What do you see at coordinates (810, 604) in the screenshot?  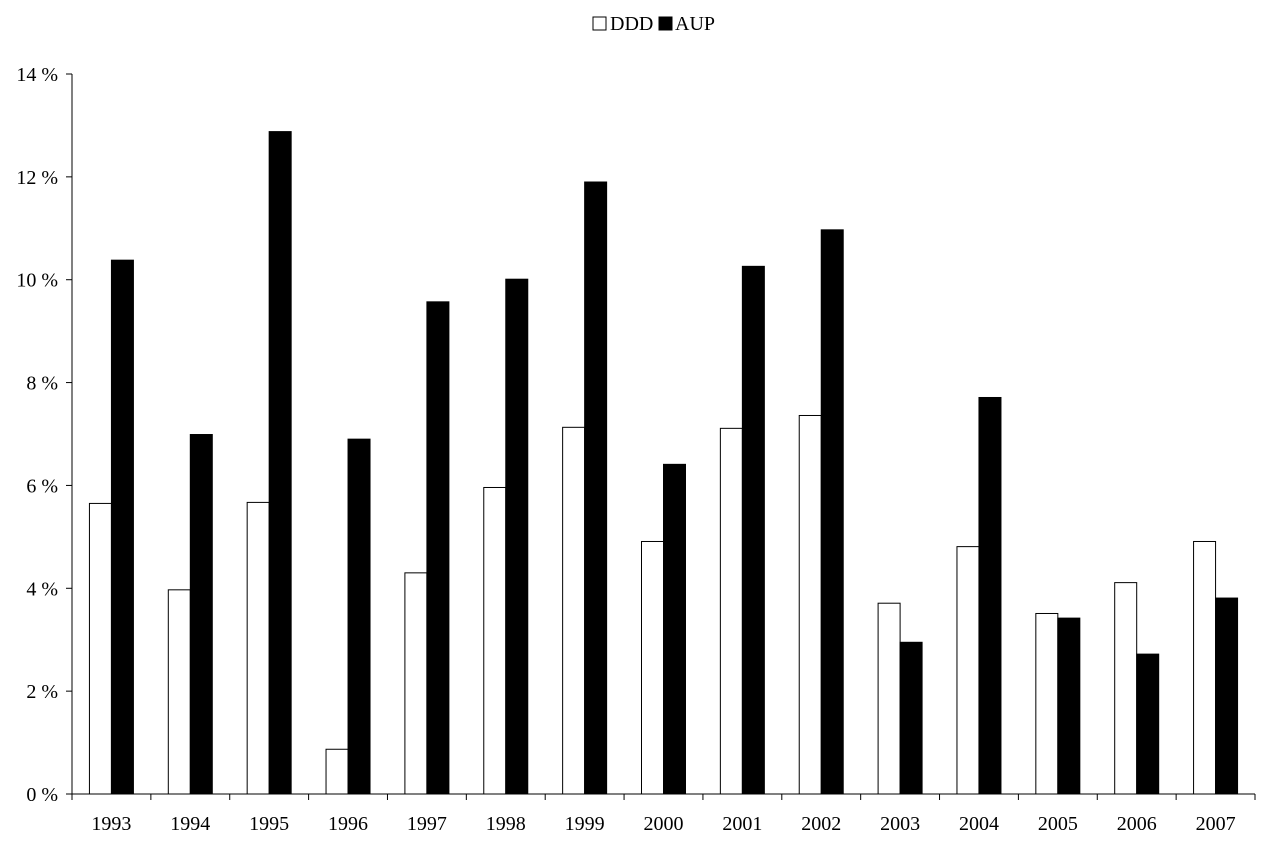 I see `bar-ddd-2002` at bounding box center [810, 604].